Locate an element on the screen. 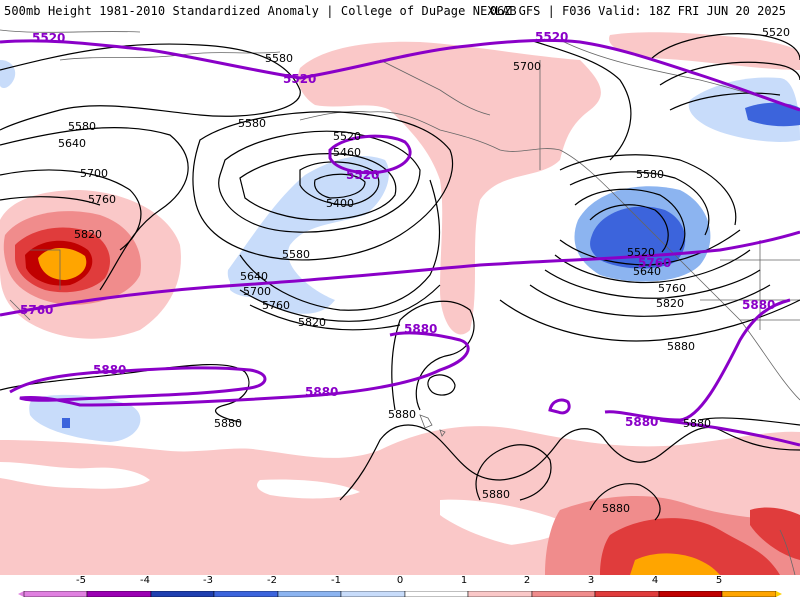  colorbar-tick: 4 is located at coordinates (655, 580).